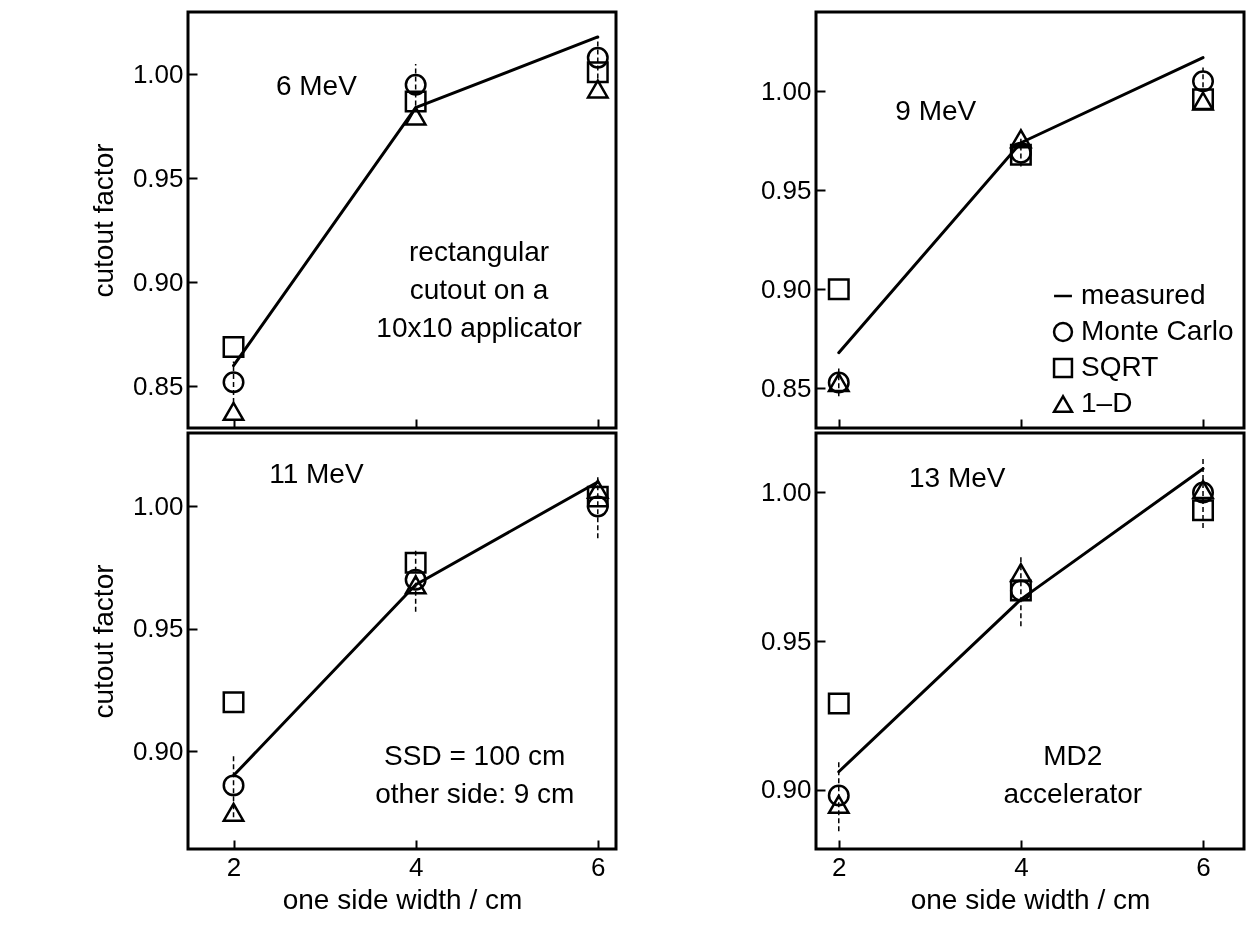  Describe the element at coordinates (1107, 402) in the screenshot. I see `legend-label: 1–D` at that location.